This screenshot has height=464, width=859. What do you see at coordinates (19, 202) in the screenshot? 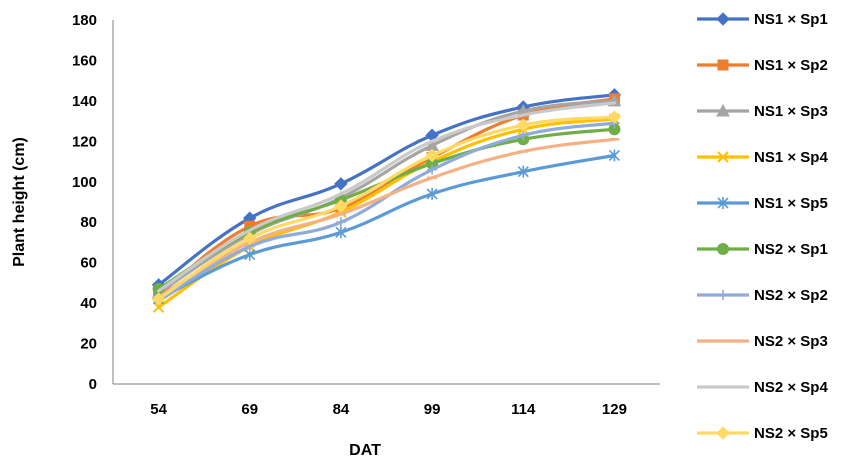
I see `y-axis-title: Plant height (cm)` at bounding box center [19, 202].